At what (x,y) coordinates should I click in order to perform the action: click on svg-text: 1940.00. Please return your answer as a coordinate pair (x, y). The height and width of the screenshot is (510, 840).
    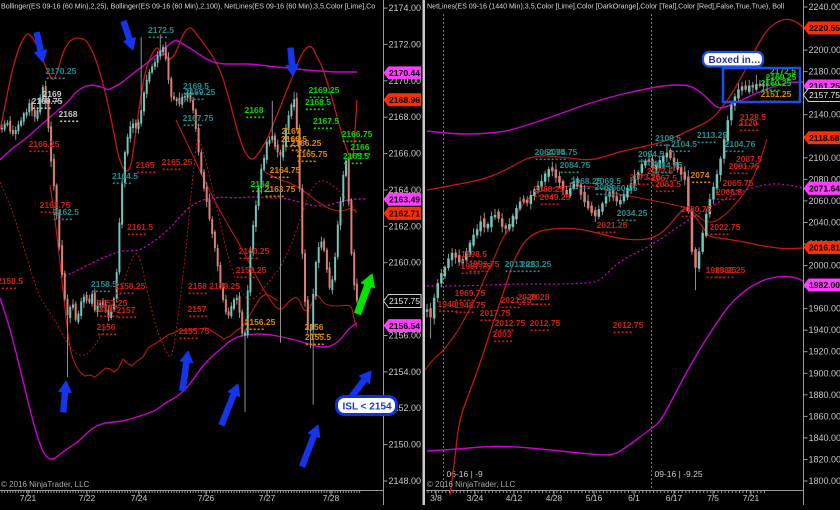
    Looking at the image, I should click on (824, 330).